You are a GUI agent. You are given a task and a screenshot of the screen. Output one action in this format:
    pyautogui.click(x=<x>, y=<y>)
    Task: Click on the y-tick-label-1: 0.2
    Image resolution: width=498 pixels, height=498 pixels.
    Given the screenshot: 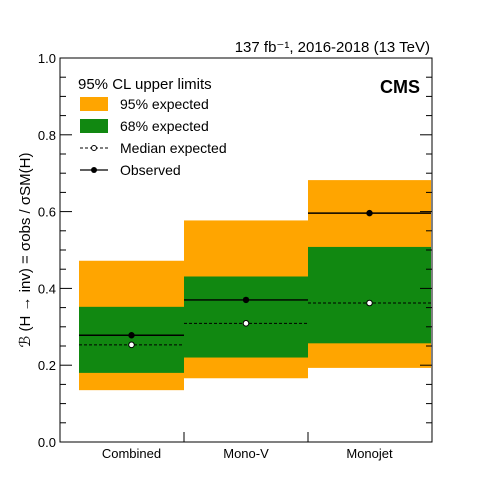 What is the action you would take?
    pyautogui.click(x=47, y=365)
    